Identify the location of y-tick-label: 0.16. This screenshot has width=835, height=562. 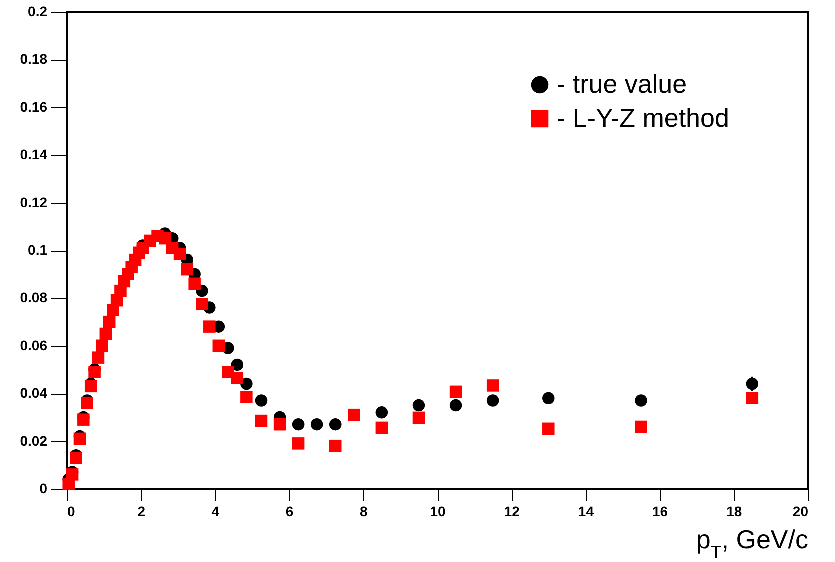
(34, 106).